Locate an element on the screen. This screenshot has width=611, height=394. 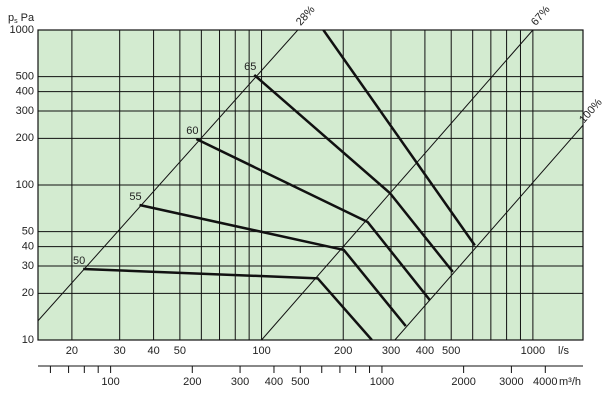
x2-tick-label: 500 is located at coordinates (300, 382).